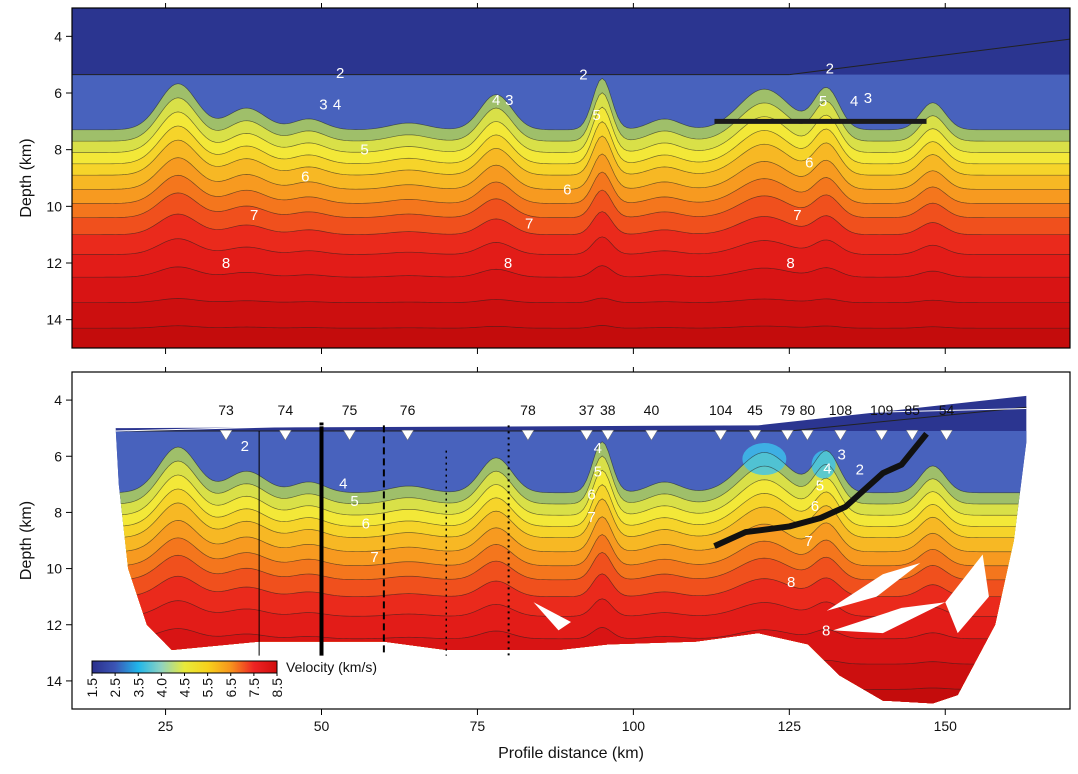 The image size is (1078, 774). I want to click on station-label: 45, so click(755, 410).